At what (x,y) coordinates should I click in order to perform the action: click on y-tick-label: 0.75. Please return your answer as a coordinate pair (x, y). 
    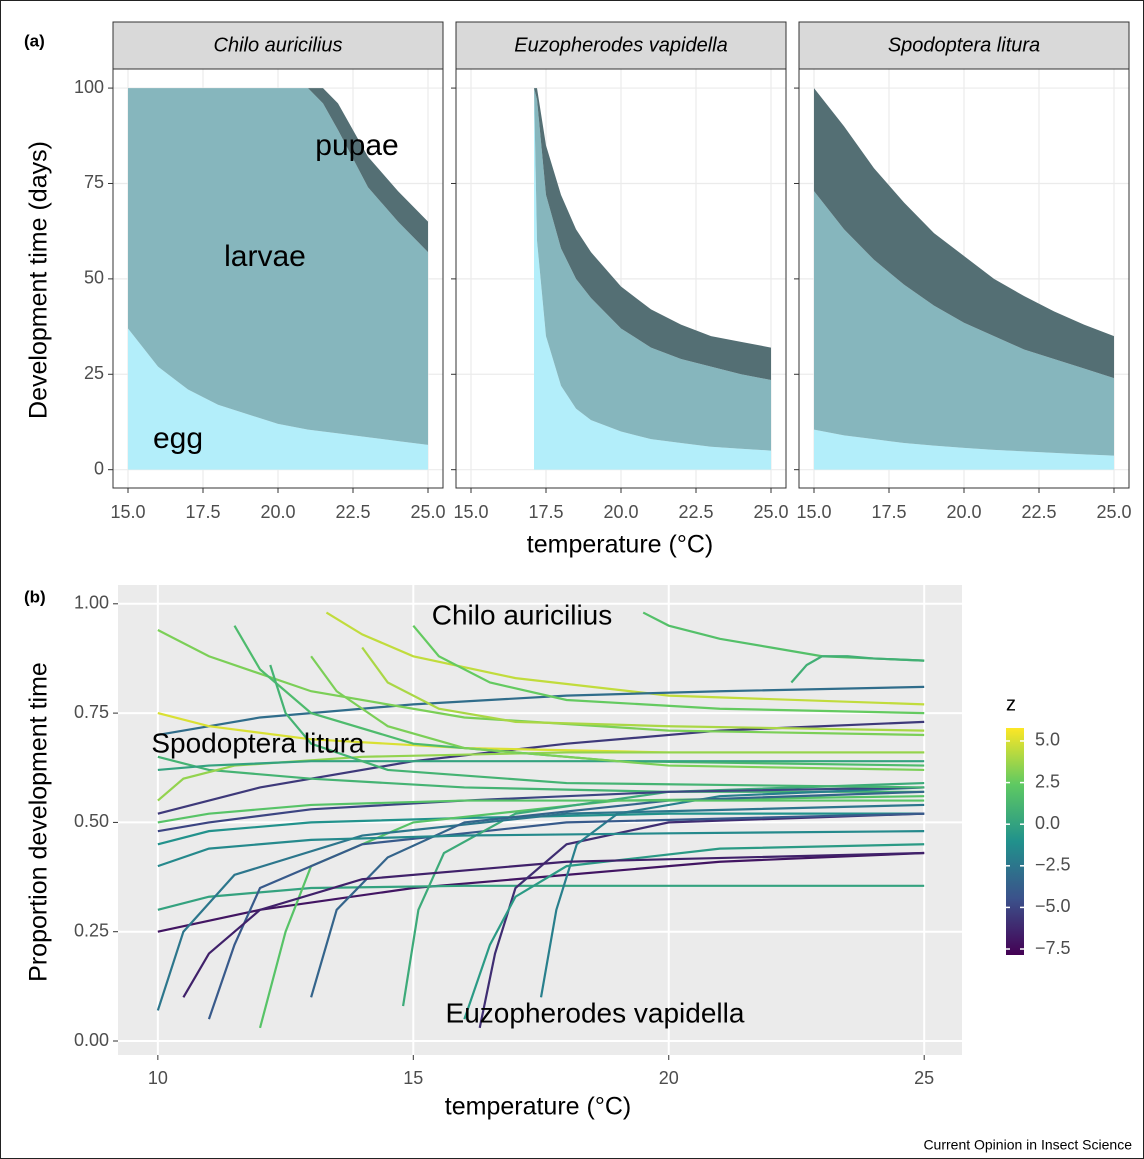
    Looking at the image, I should click on (91, 712).